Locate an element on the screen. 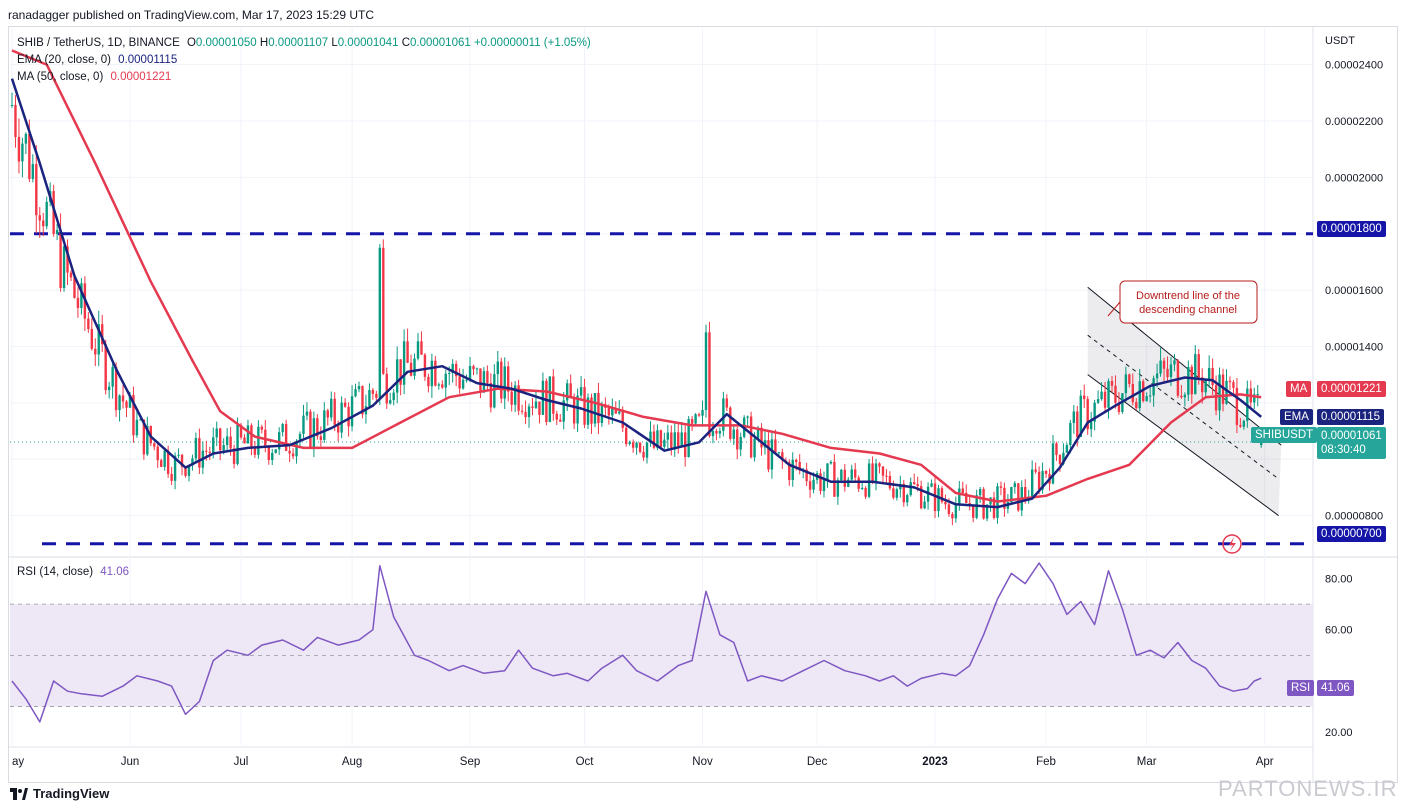  tradingview-footer: TradingView is located at coordinates (59, 793).